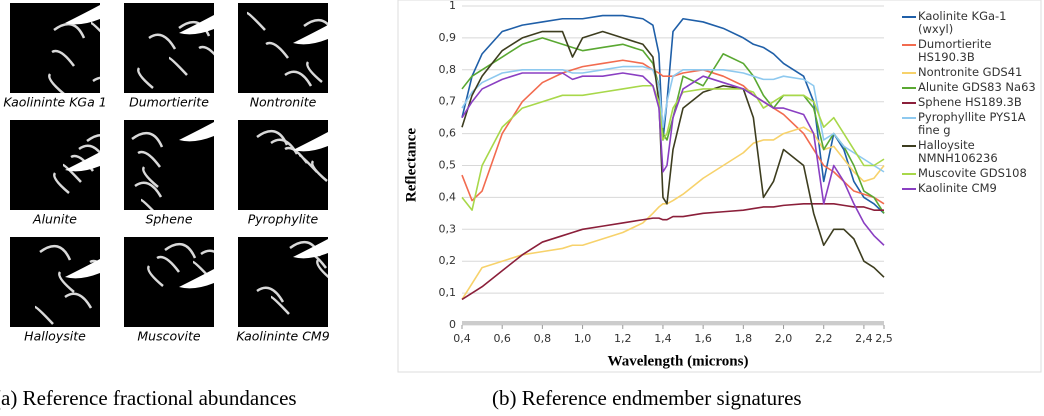 This screenshot has height=416, width=1044. I want to click on x-axis-band, so click(673, 323).